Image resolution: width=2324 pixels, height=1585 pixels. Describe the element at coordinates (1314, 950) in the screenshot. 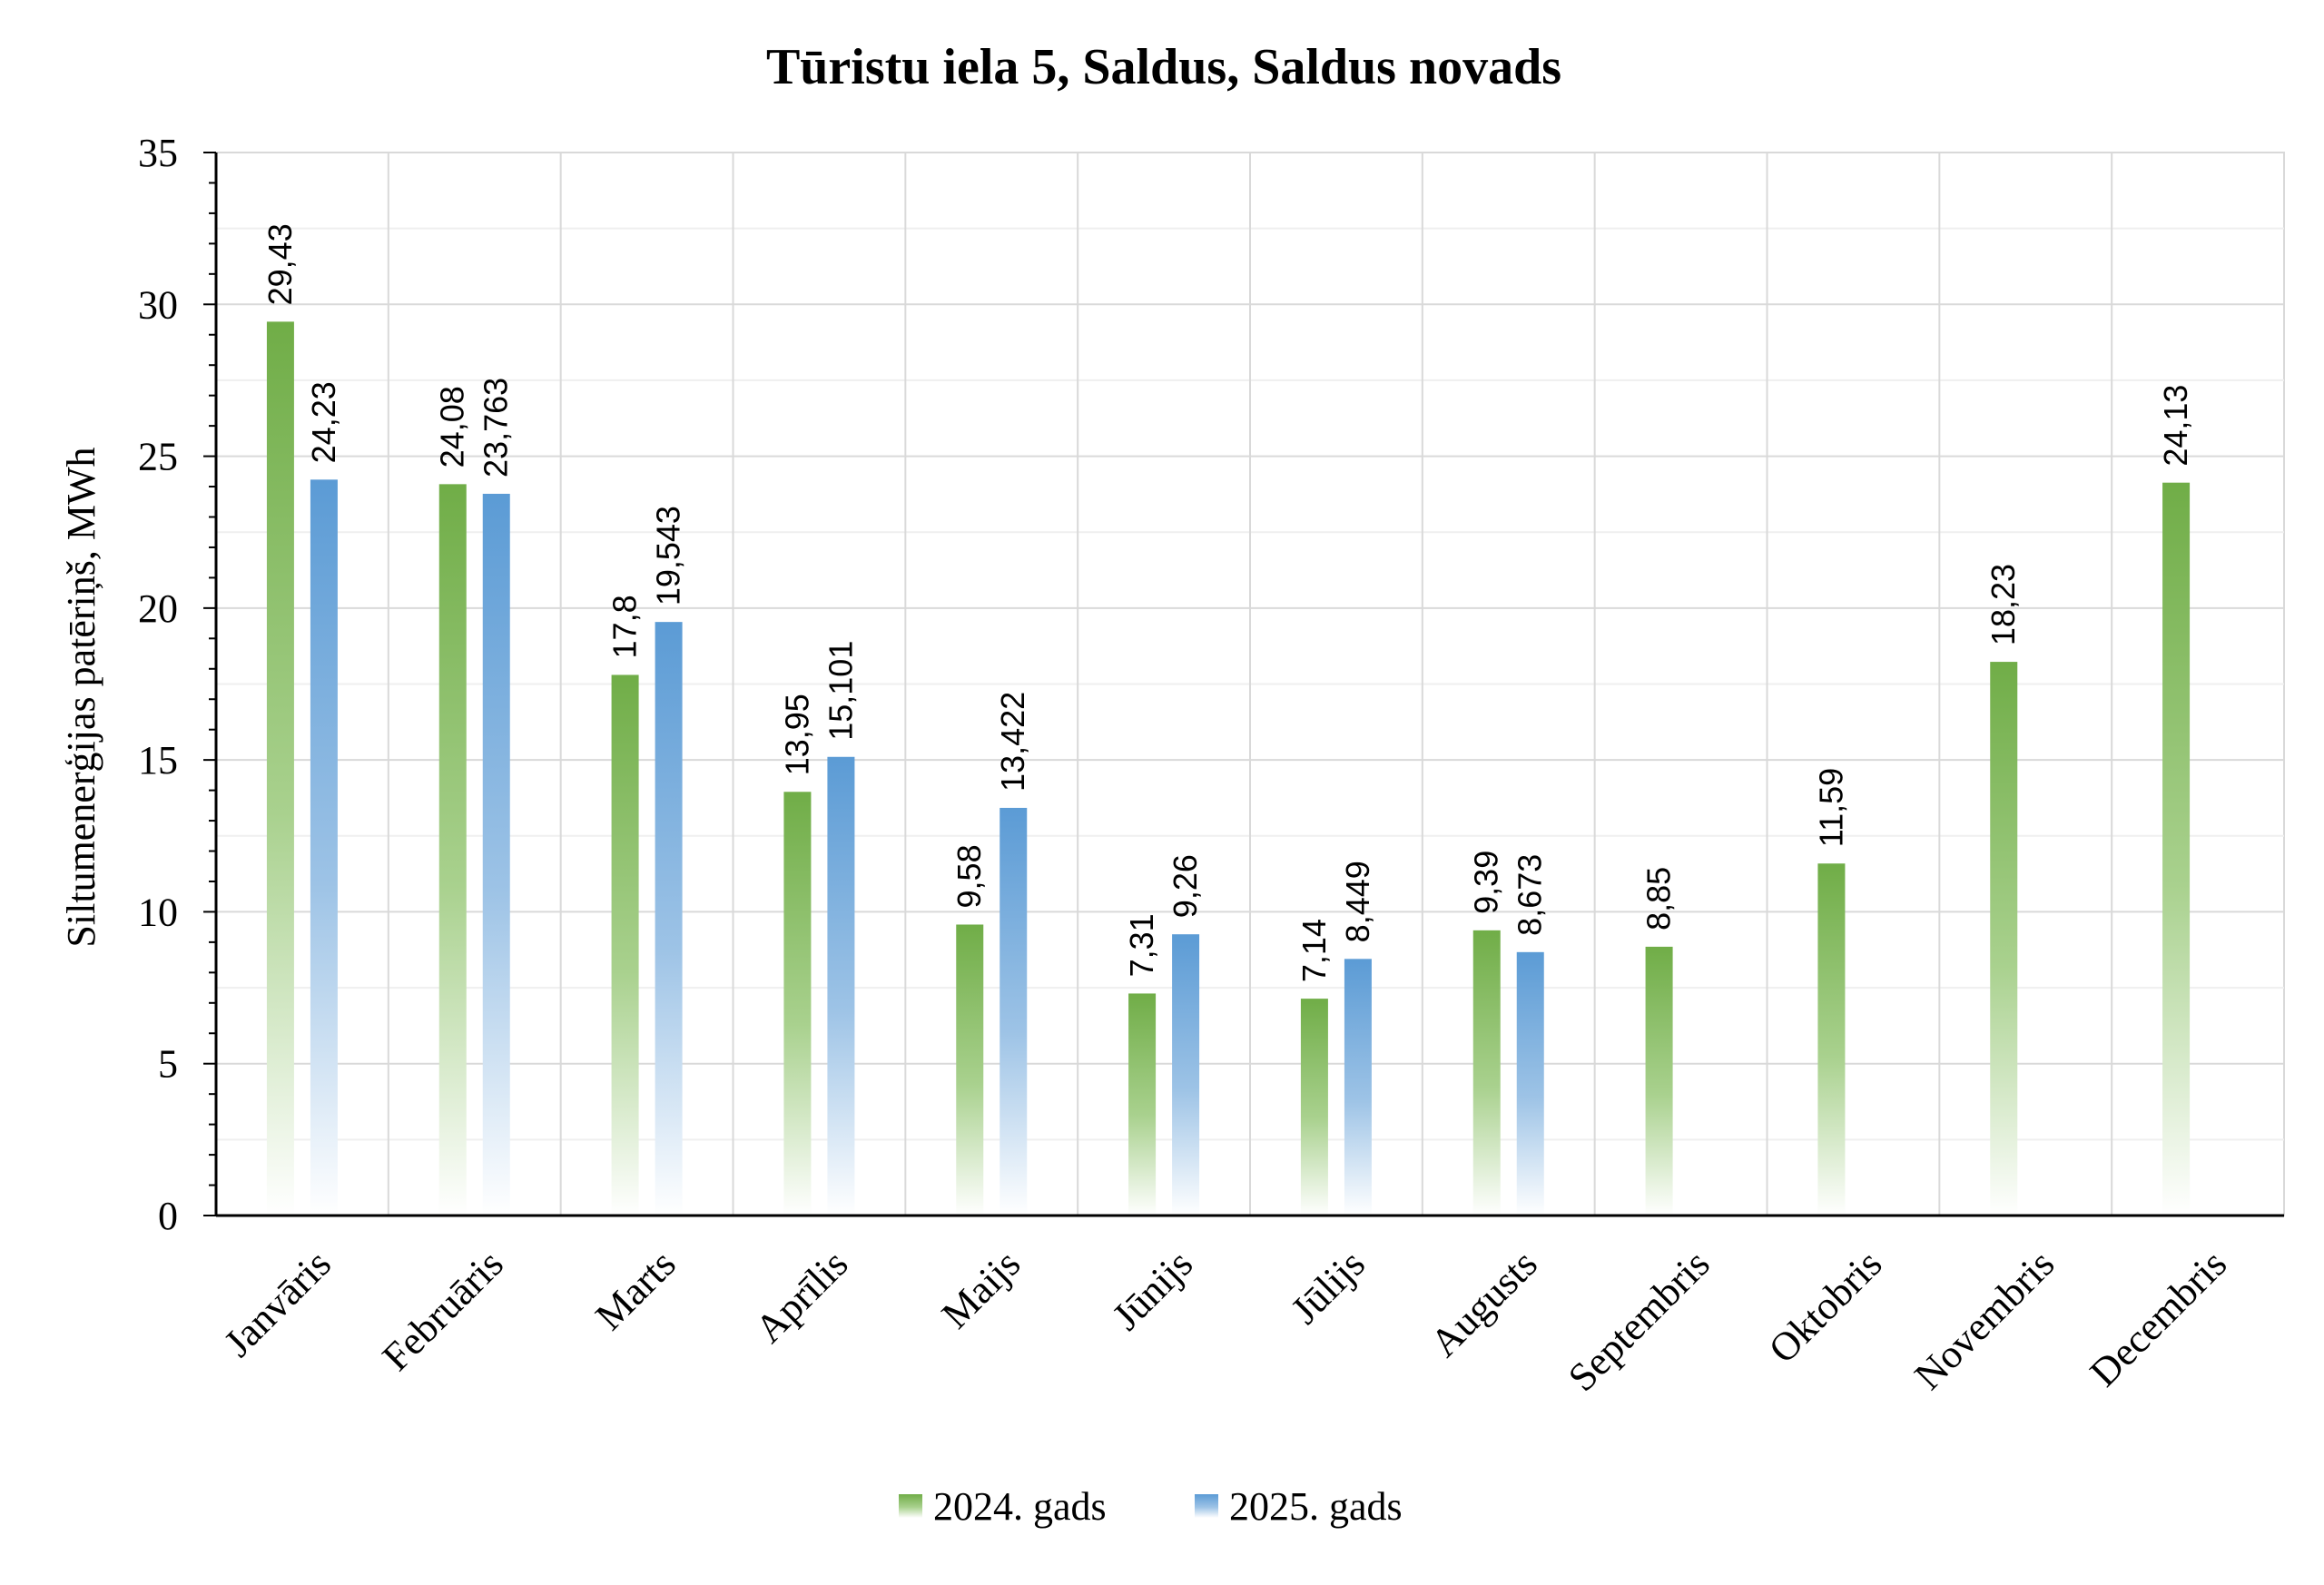

I see `data-label: 7,14` at that location.